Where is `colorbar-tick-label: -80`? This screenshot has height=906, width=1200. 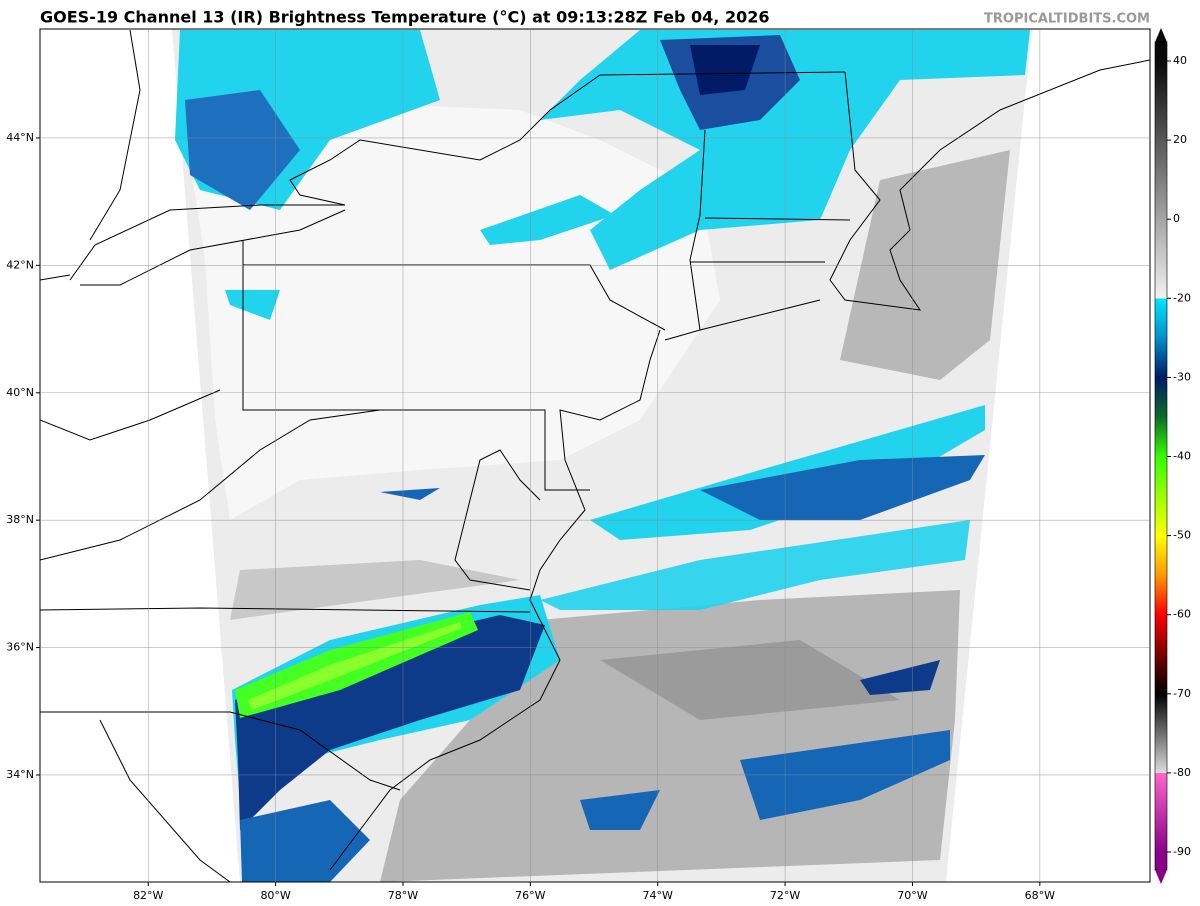
colorbar-tick-label: -80 is located at coordinates (1182, 772).